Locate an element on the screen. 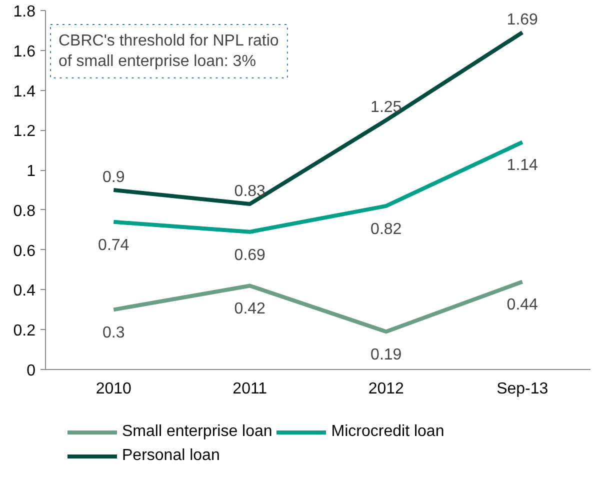 The height and width of the screenshot is (477, 614). x-tick-label: 2012 is located at coordinates (386, 389).